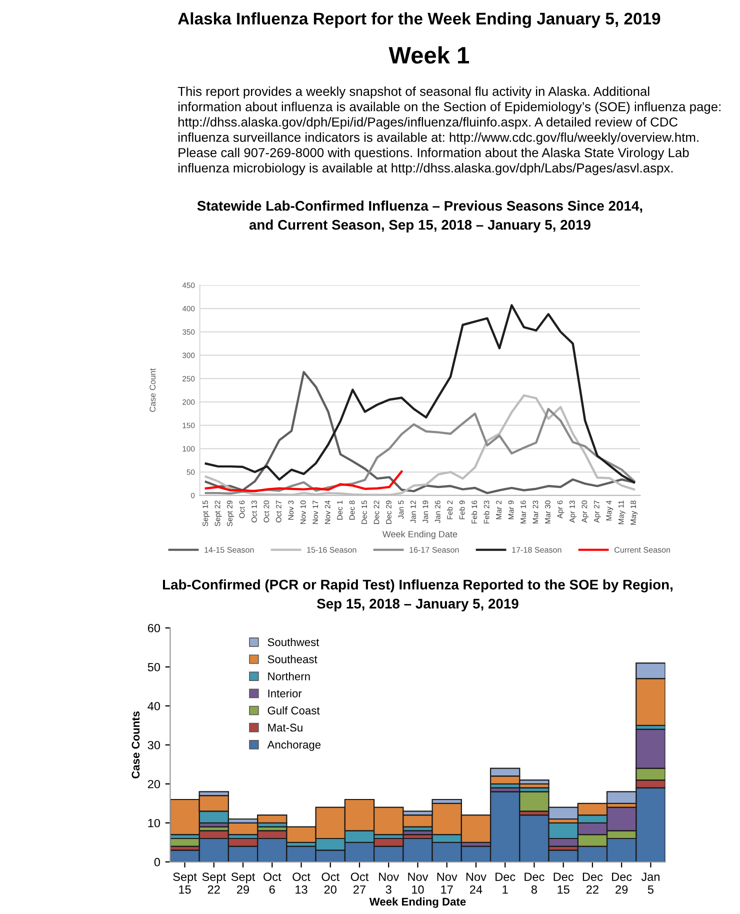 Image resolution: width=740 pixels, height=914 pixels. Describe the element at coordinates (294, 642) in the screenshot. I see `legend-label: Southwest` at that location.